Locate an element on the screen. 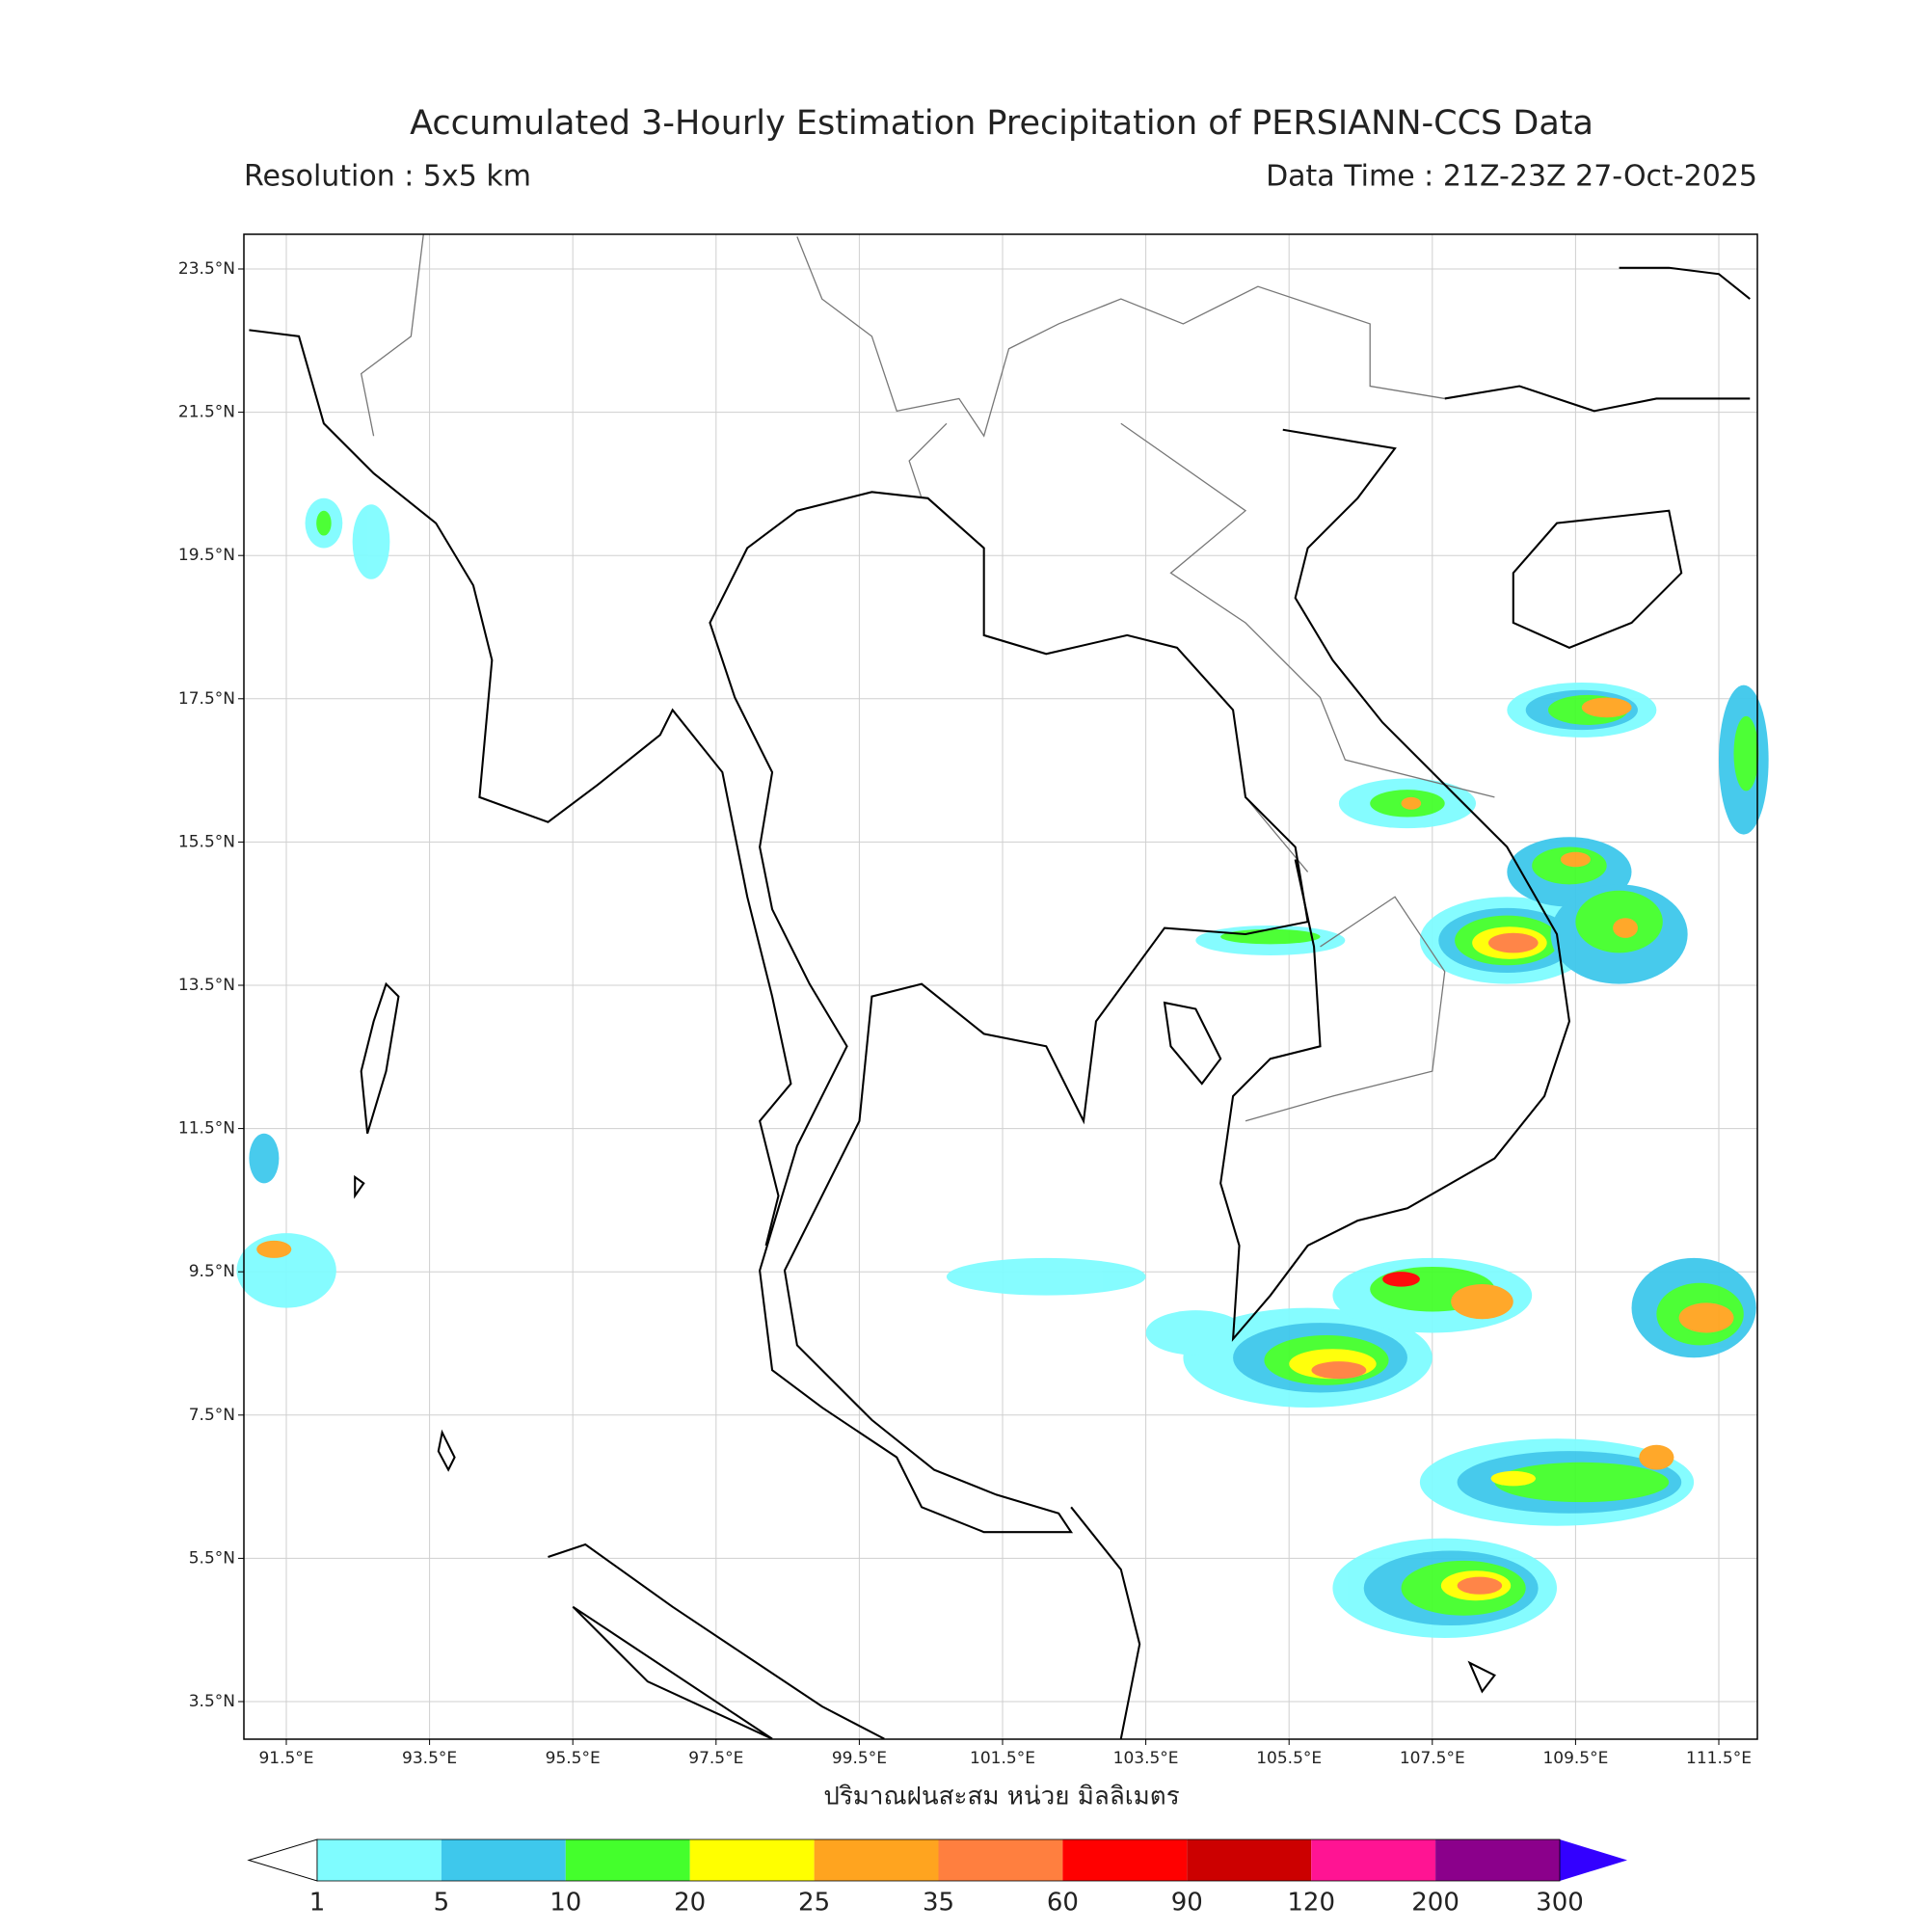  sumatra-malaya is located at coordinates (1022, 1623).